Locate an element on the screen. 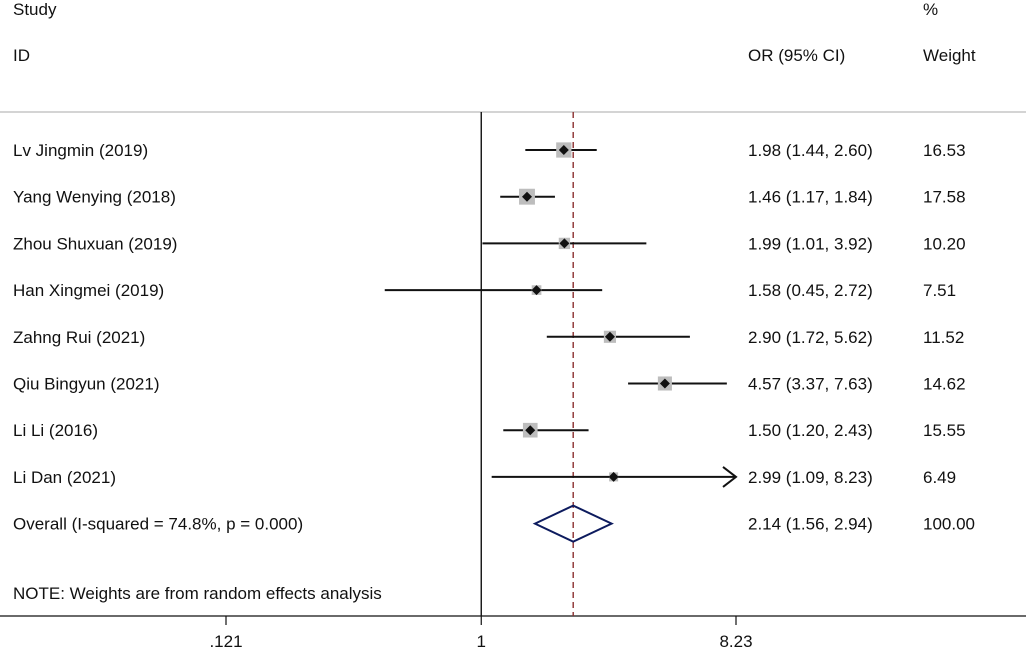  study-weight-text: 15.55 is located at coordinates (944, 430).